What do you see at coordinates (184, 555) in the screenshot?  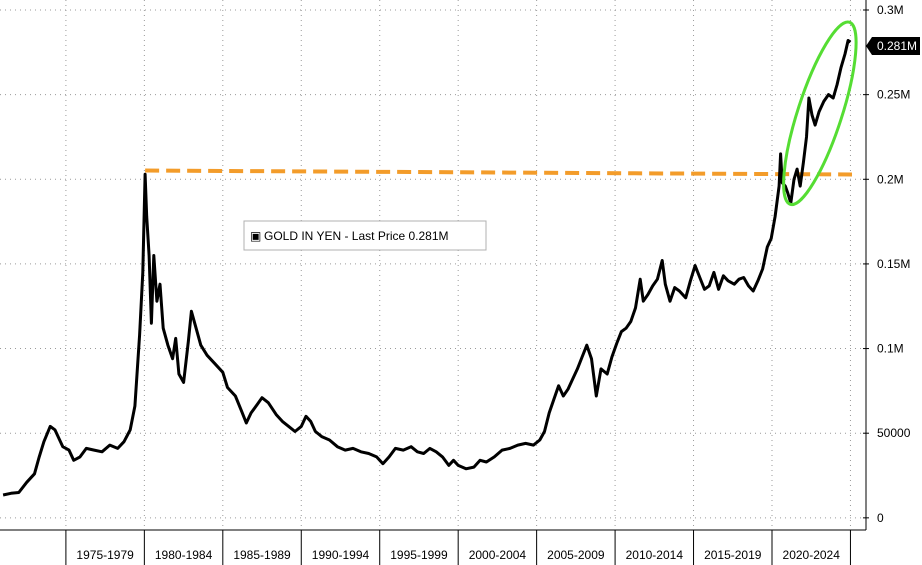 I see `x-tick-label: 1980-1984` at bounding box center [184, 555].